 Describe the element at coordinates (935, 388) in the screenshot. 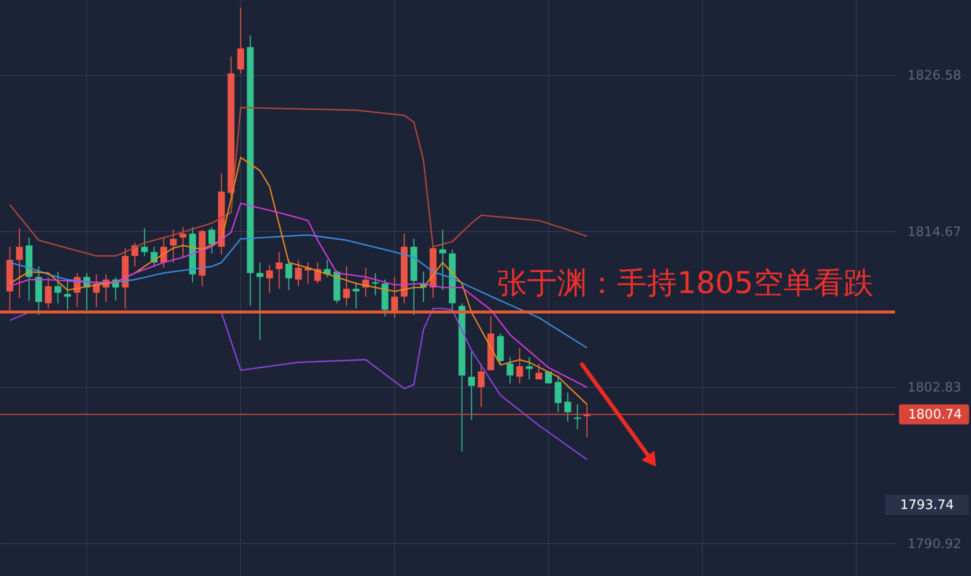

I see `y-tick-label: 1802.83` at that location.